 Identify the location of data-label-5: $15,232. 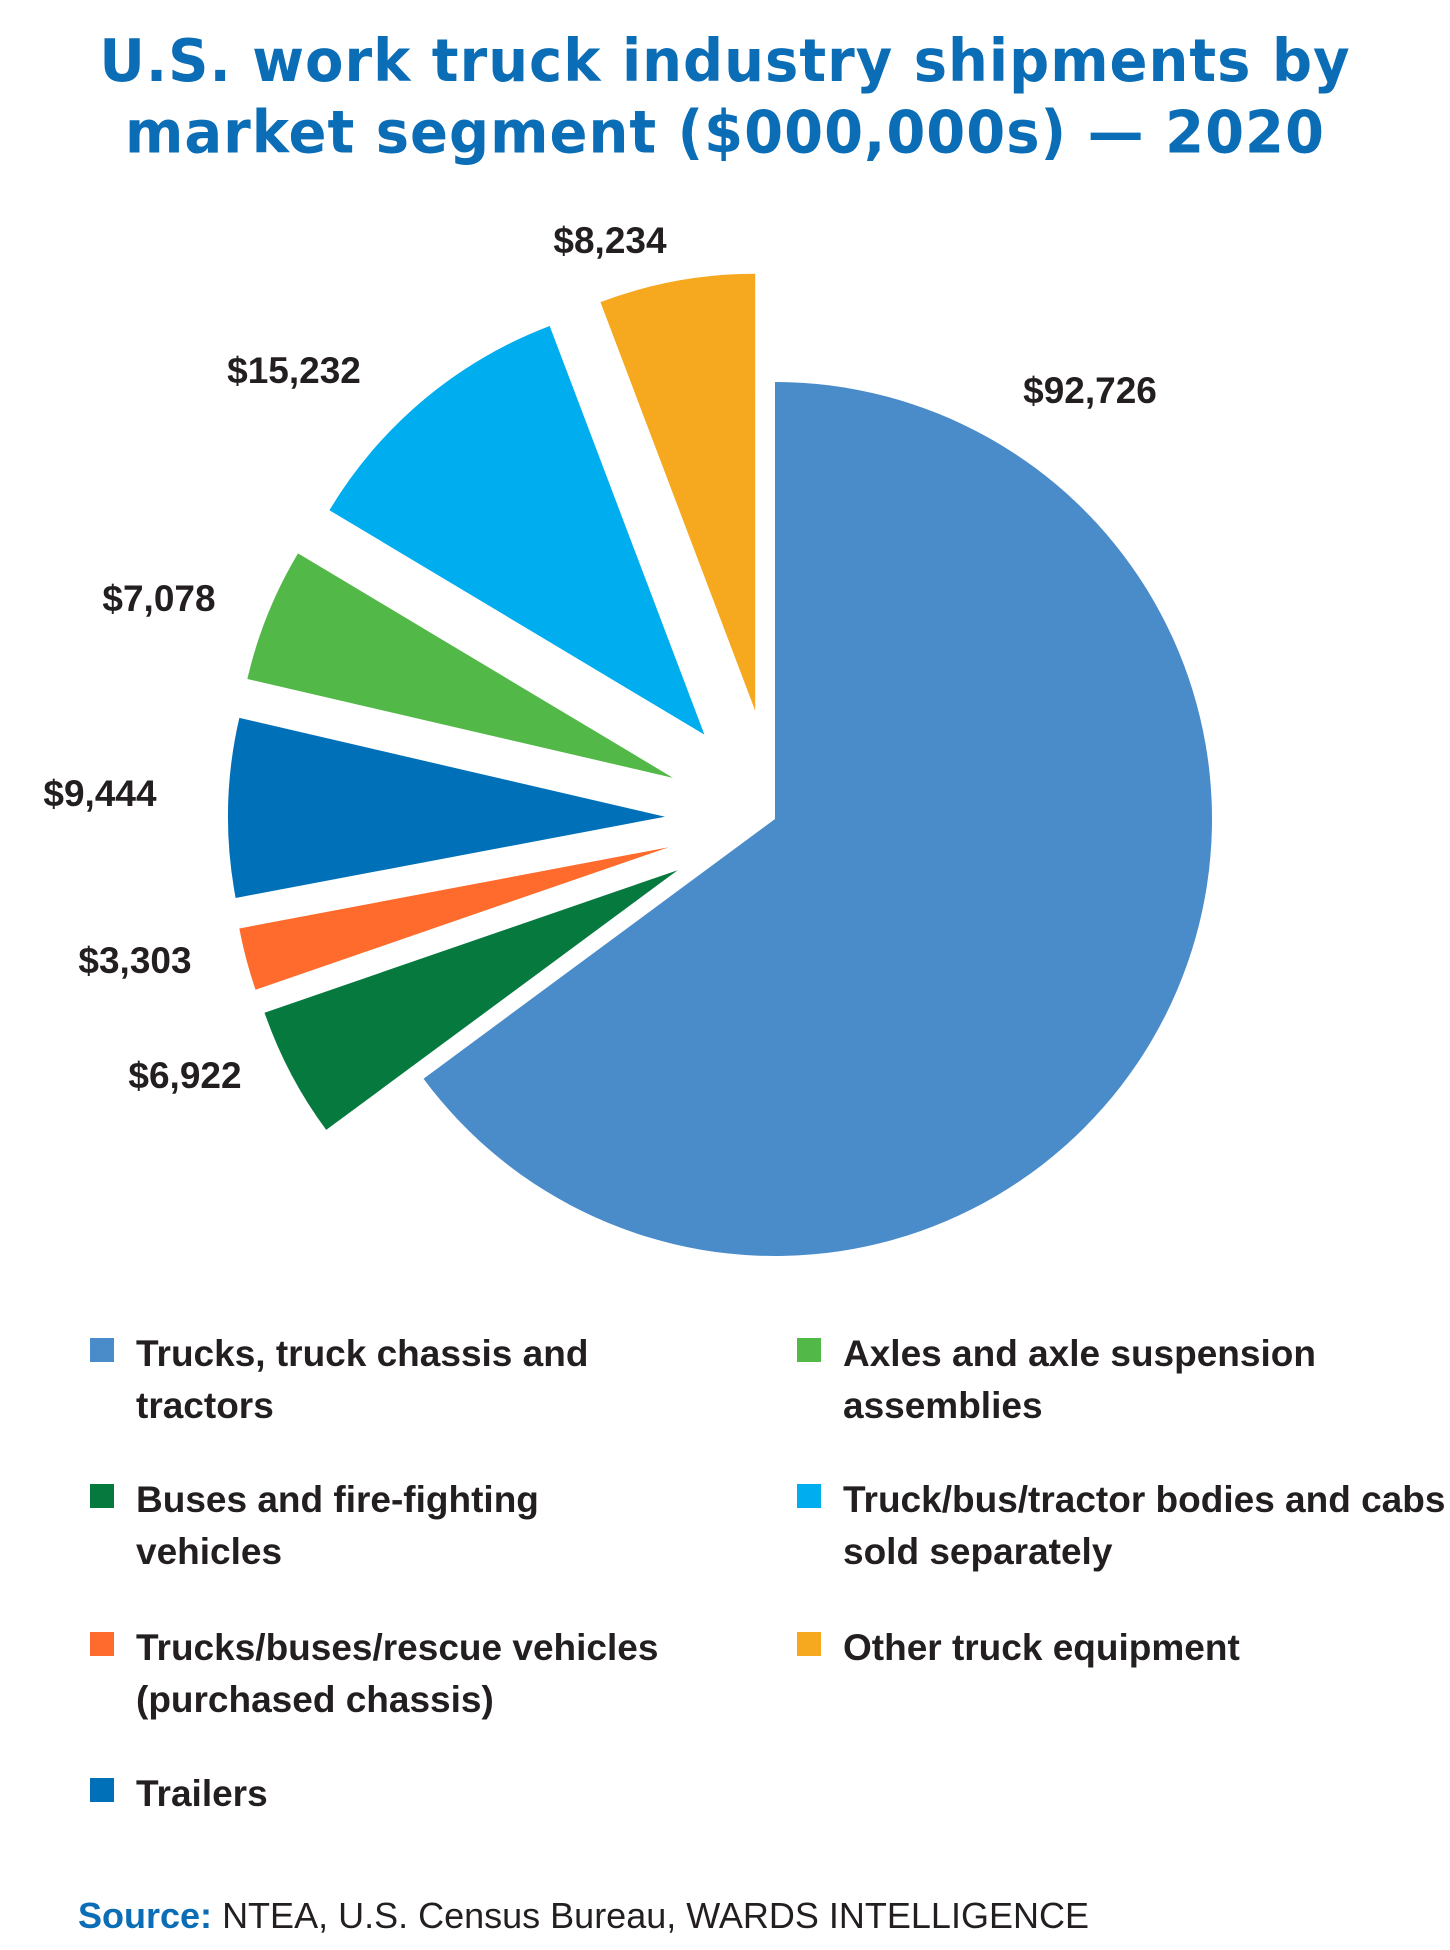
(294, 370).